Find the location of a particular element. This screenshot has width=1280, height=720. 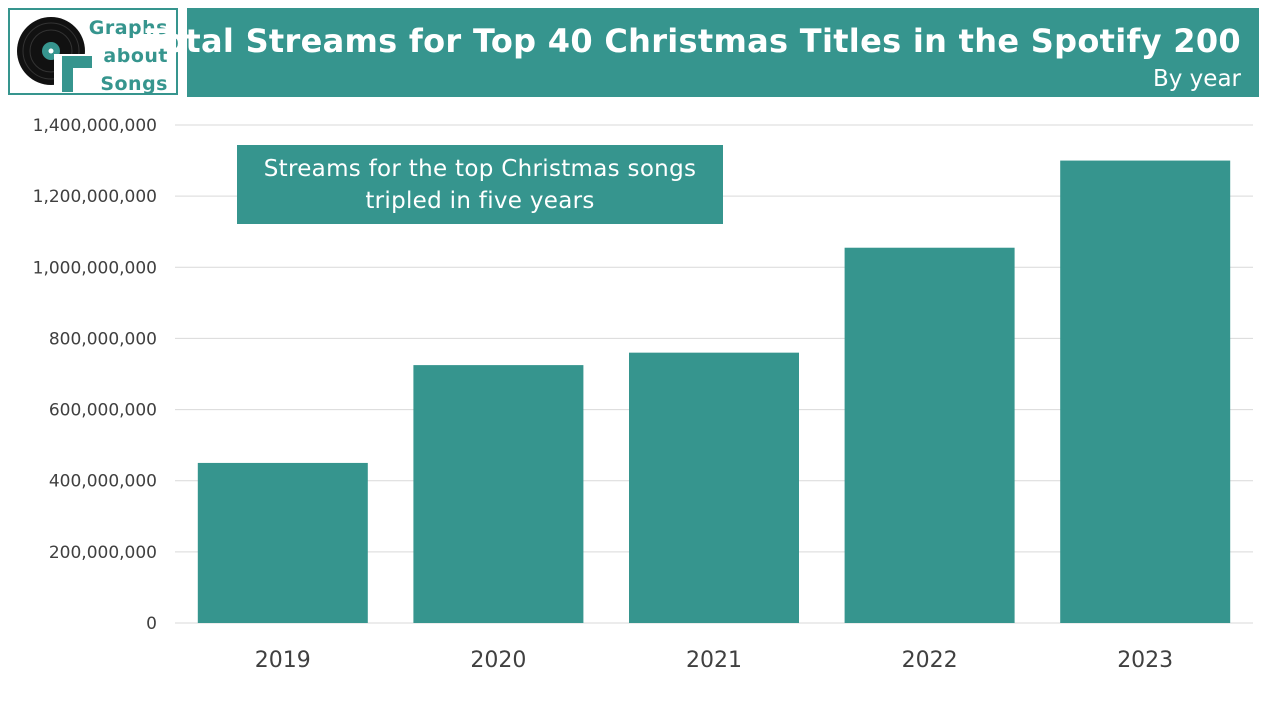

y-tick-label: 400,000,000 is located at coordinates (103, 482).